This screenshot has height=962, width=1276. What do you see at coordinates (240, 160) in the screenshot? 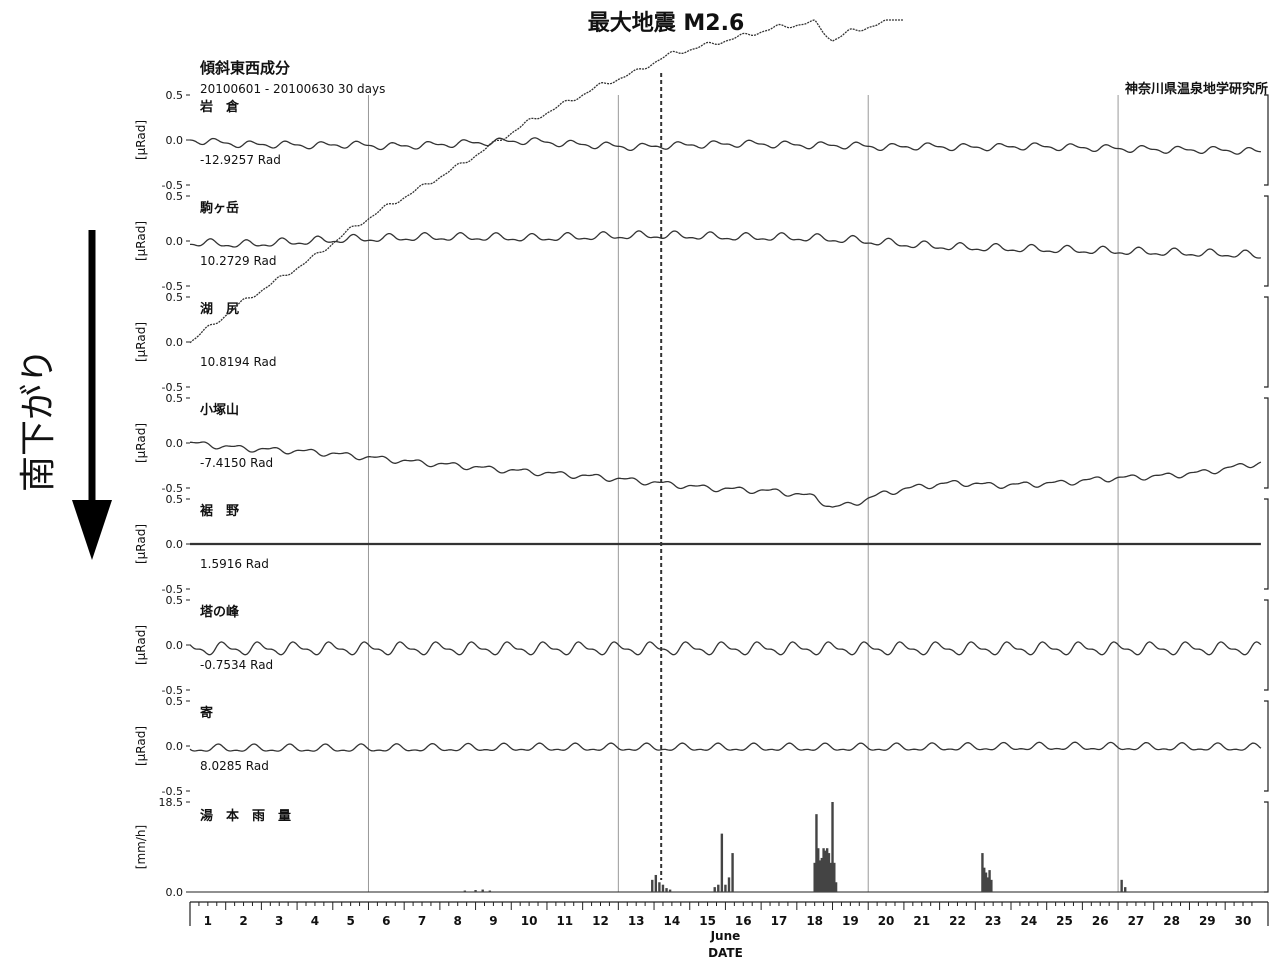
I see `offset-value: -12.9257 Rad` at bounding box center [240, 160].